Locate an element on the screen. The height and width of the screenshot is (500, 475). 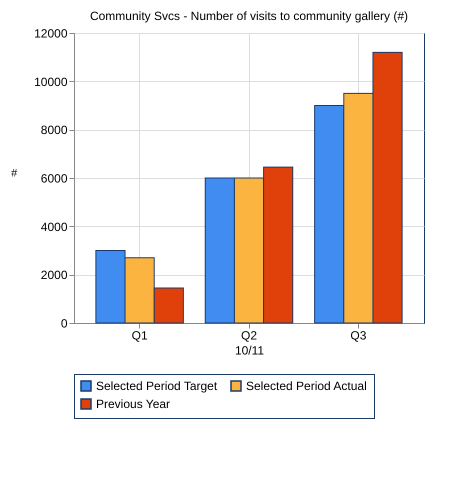
y-tick-label: 2000 is located at coordinates (54, 275).